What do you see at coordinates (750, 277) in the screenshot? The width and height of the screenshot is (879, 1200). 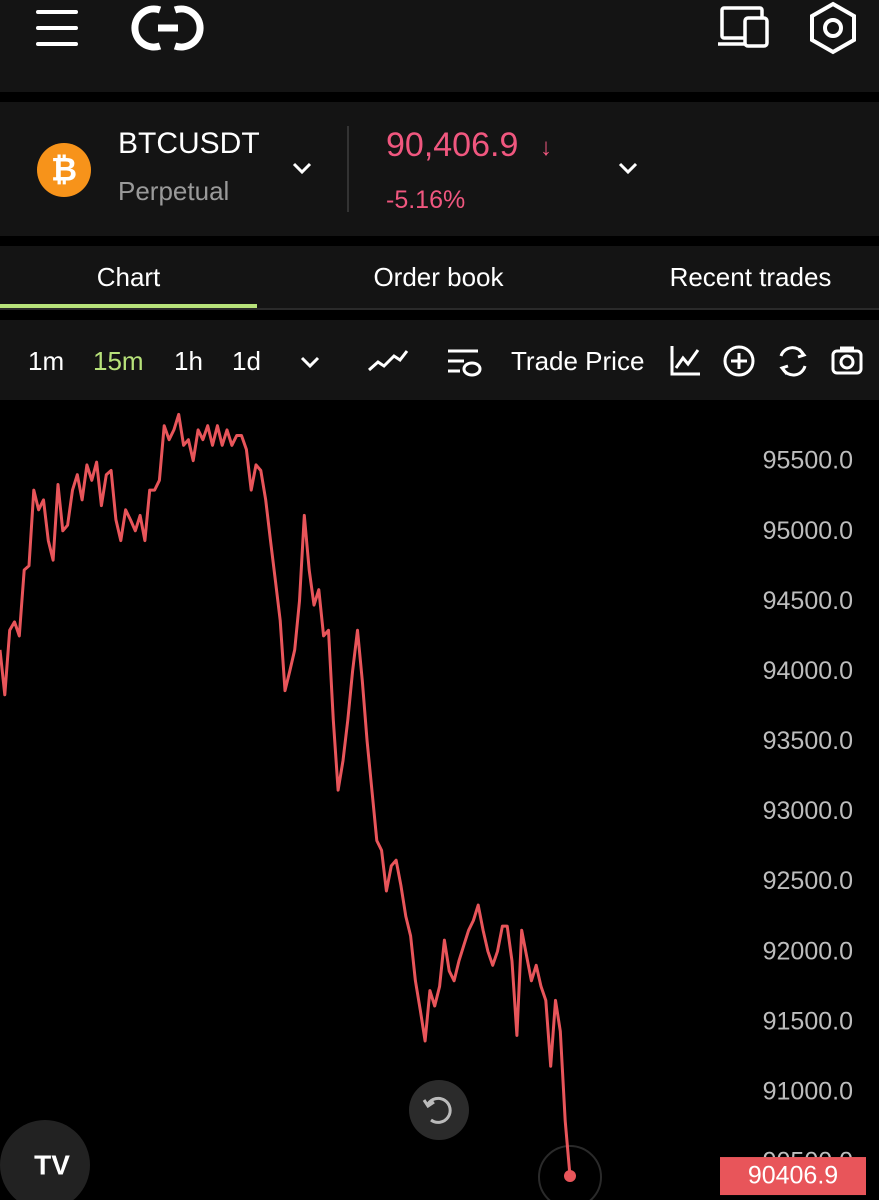 I see `tab: Recent trades` at bounding box center [750, 277].